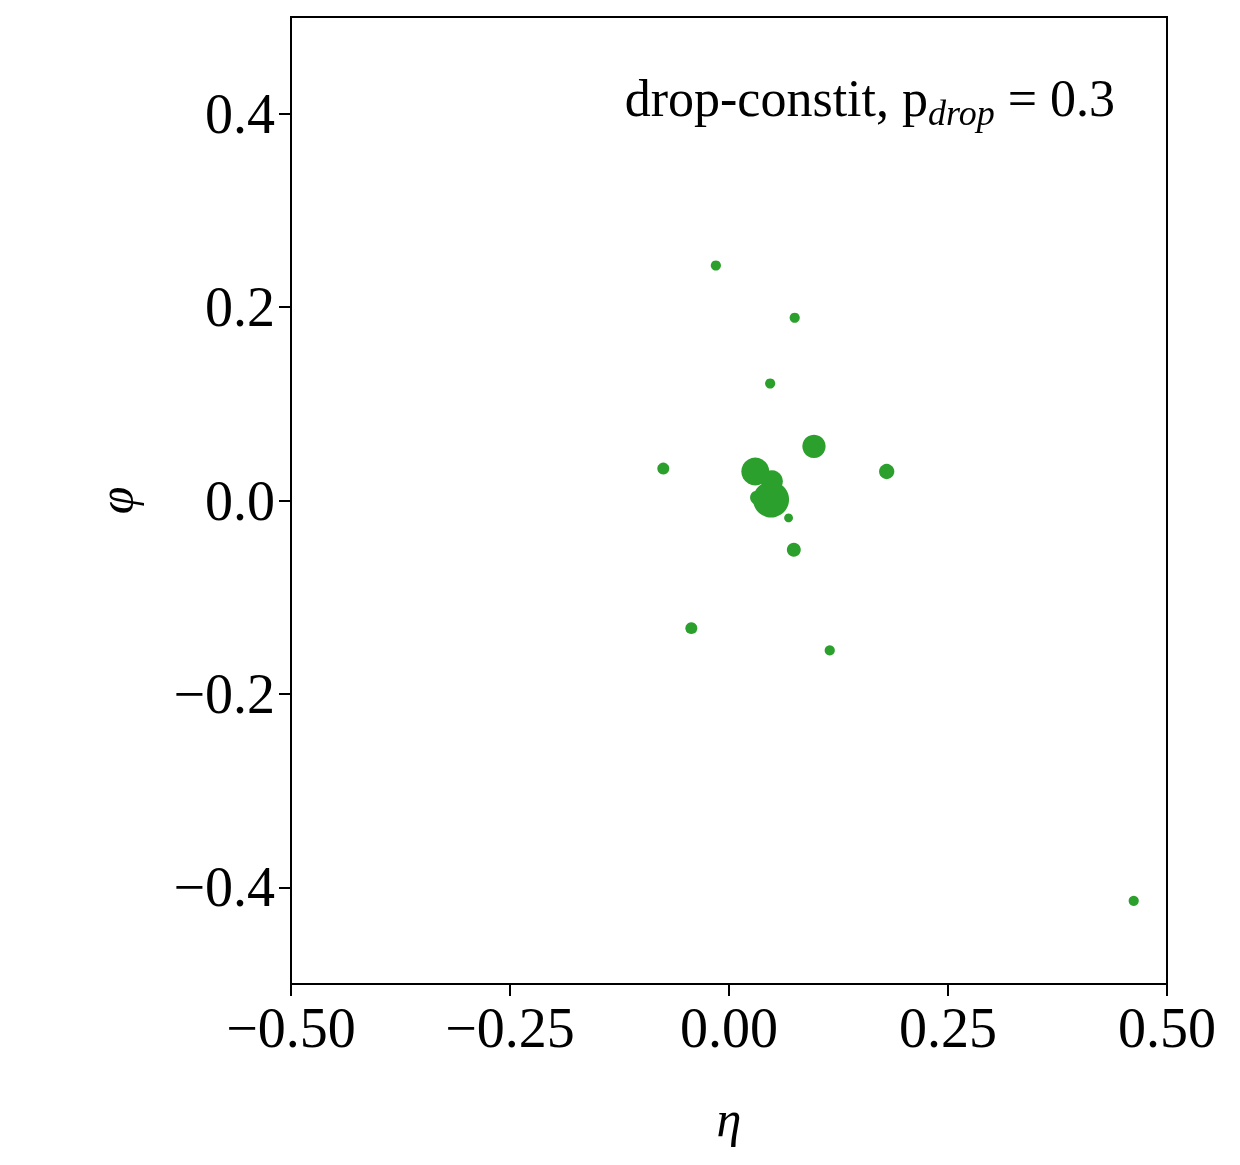 This screenshot has width=1240, height=1165. I want to click on x-tick-label: 0.50, so click(1167, 1028).